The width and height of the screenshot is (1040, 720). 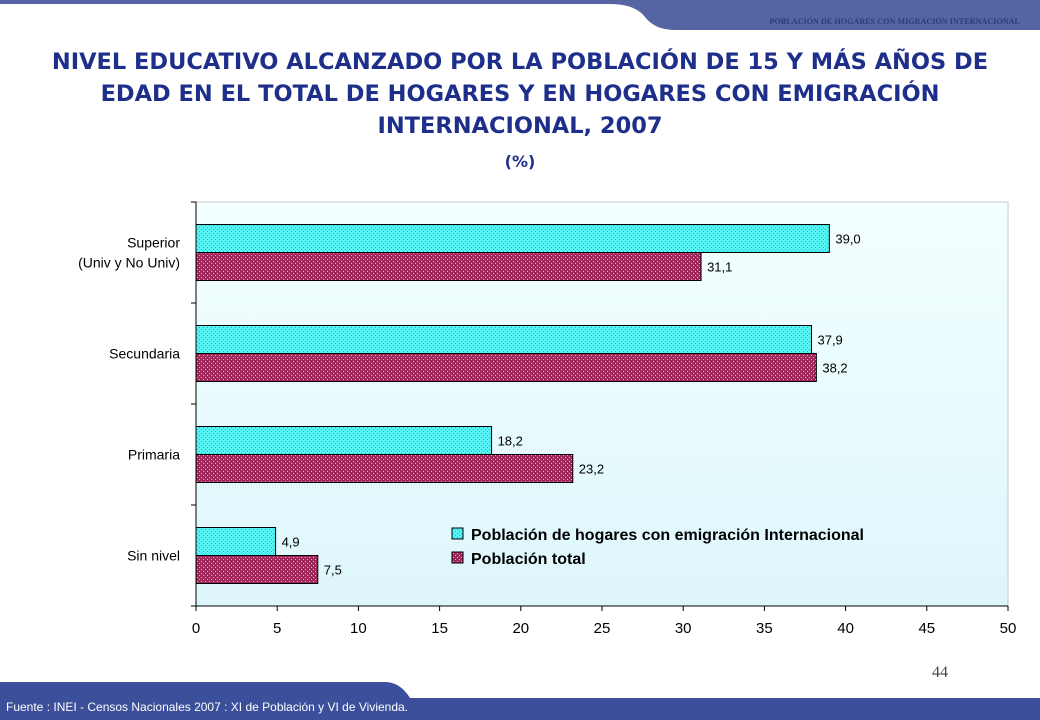 What do you see at coordinates (829, 340) in the screenshot?
I see `data-label: 37,9` at bounding box center [829, 340].